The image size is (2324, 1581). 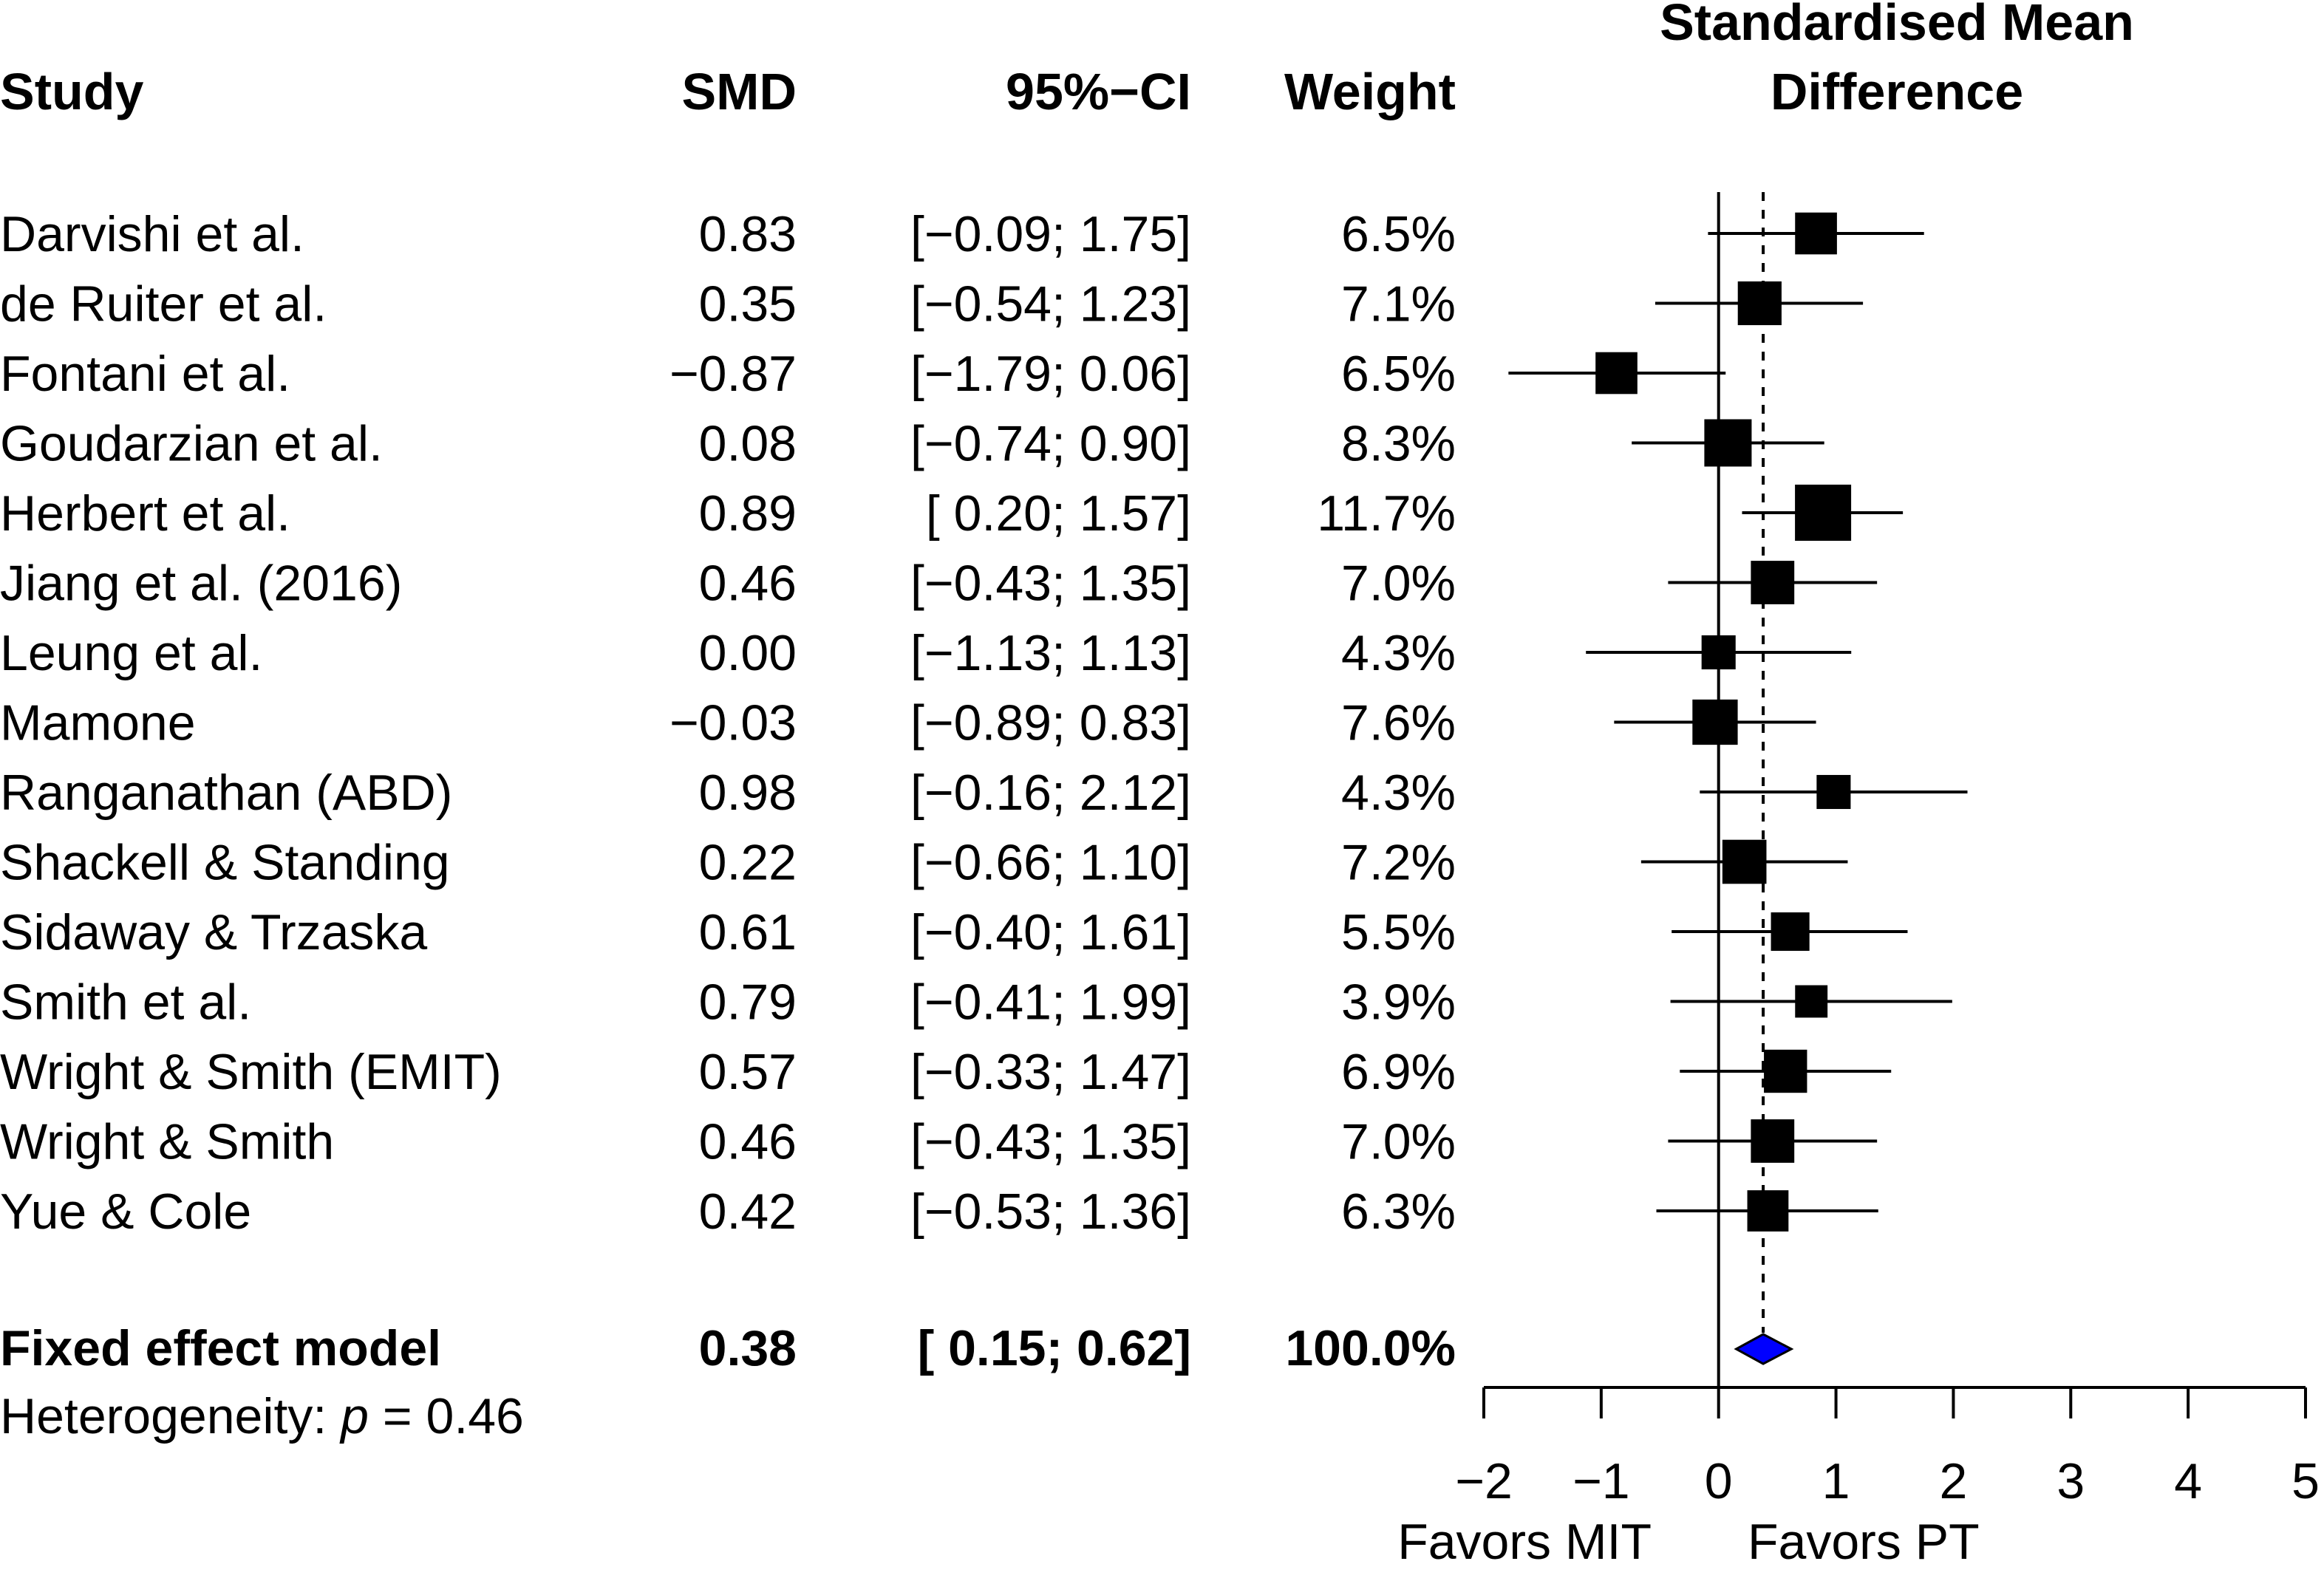 What do you see at coordinates (145, 513) in the screenshot?
I see `study-name: Herbert et al.` at bounding box center [145, 513].